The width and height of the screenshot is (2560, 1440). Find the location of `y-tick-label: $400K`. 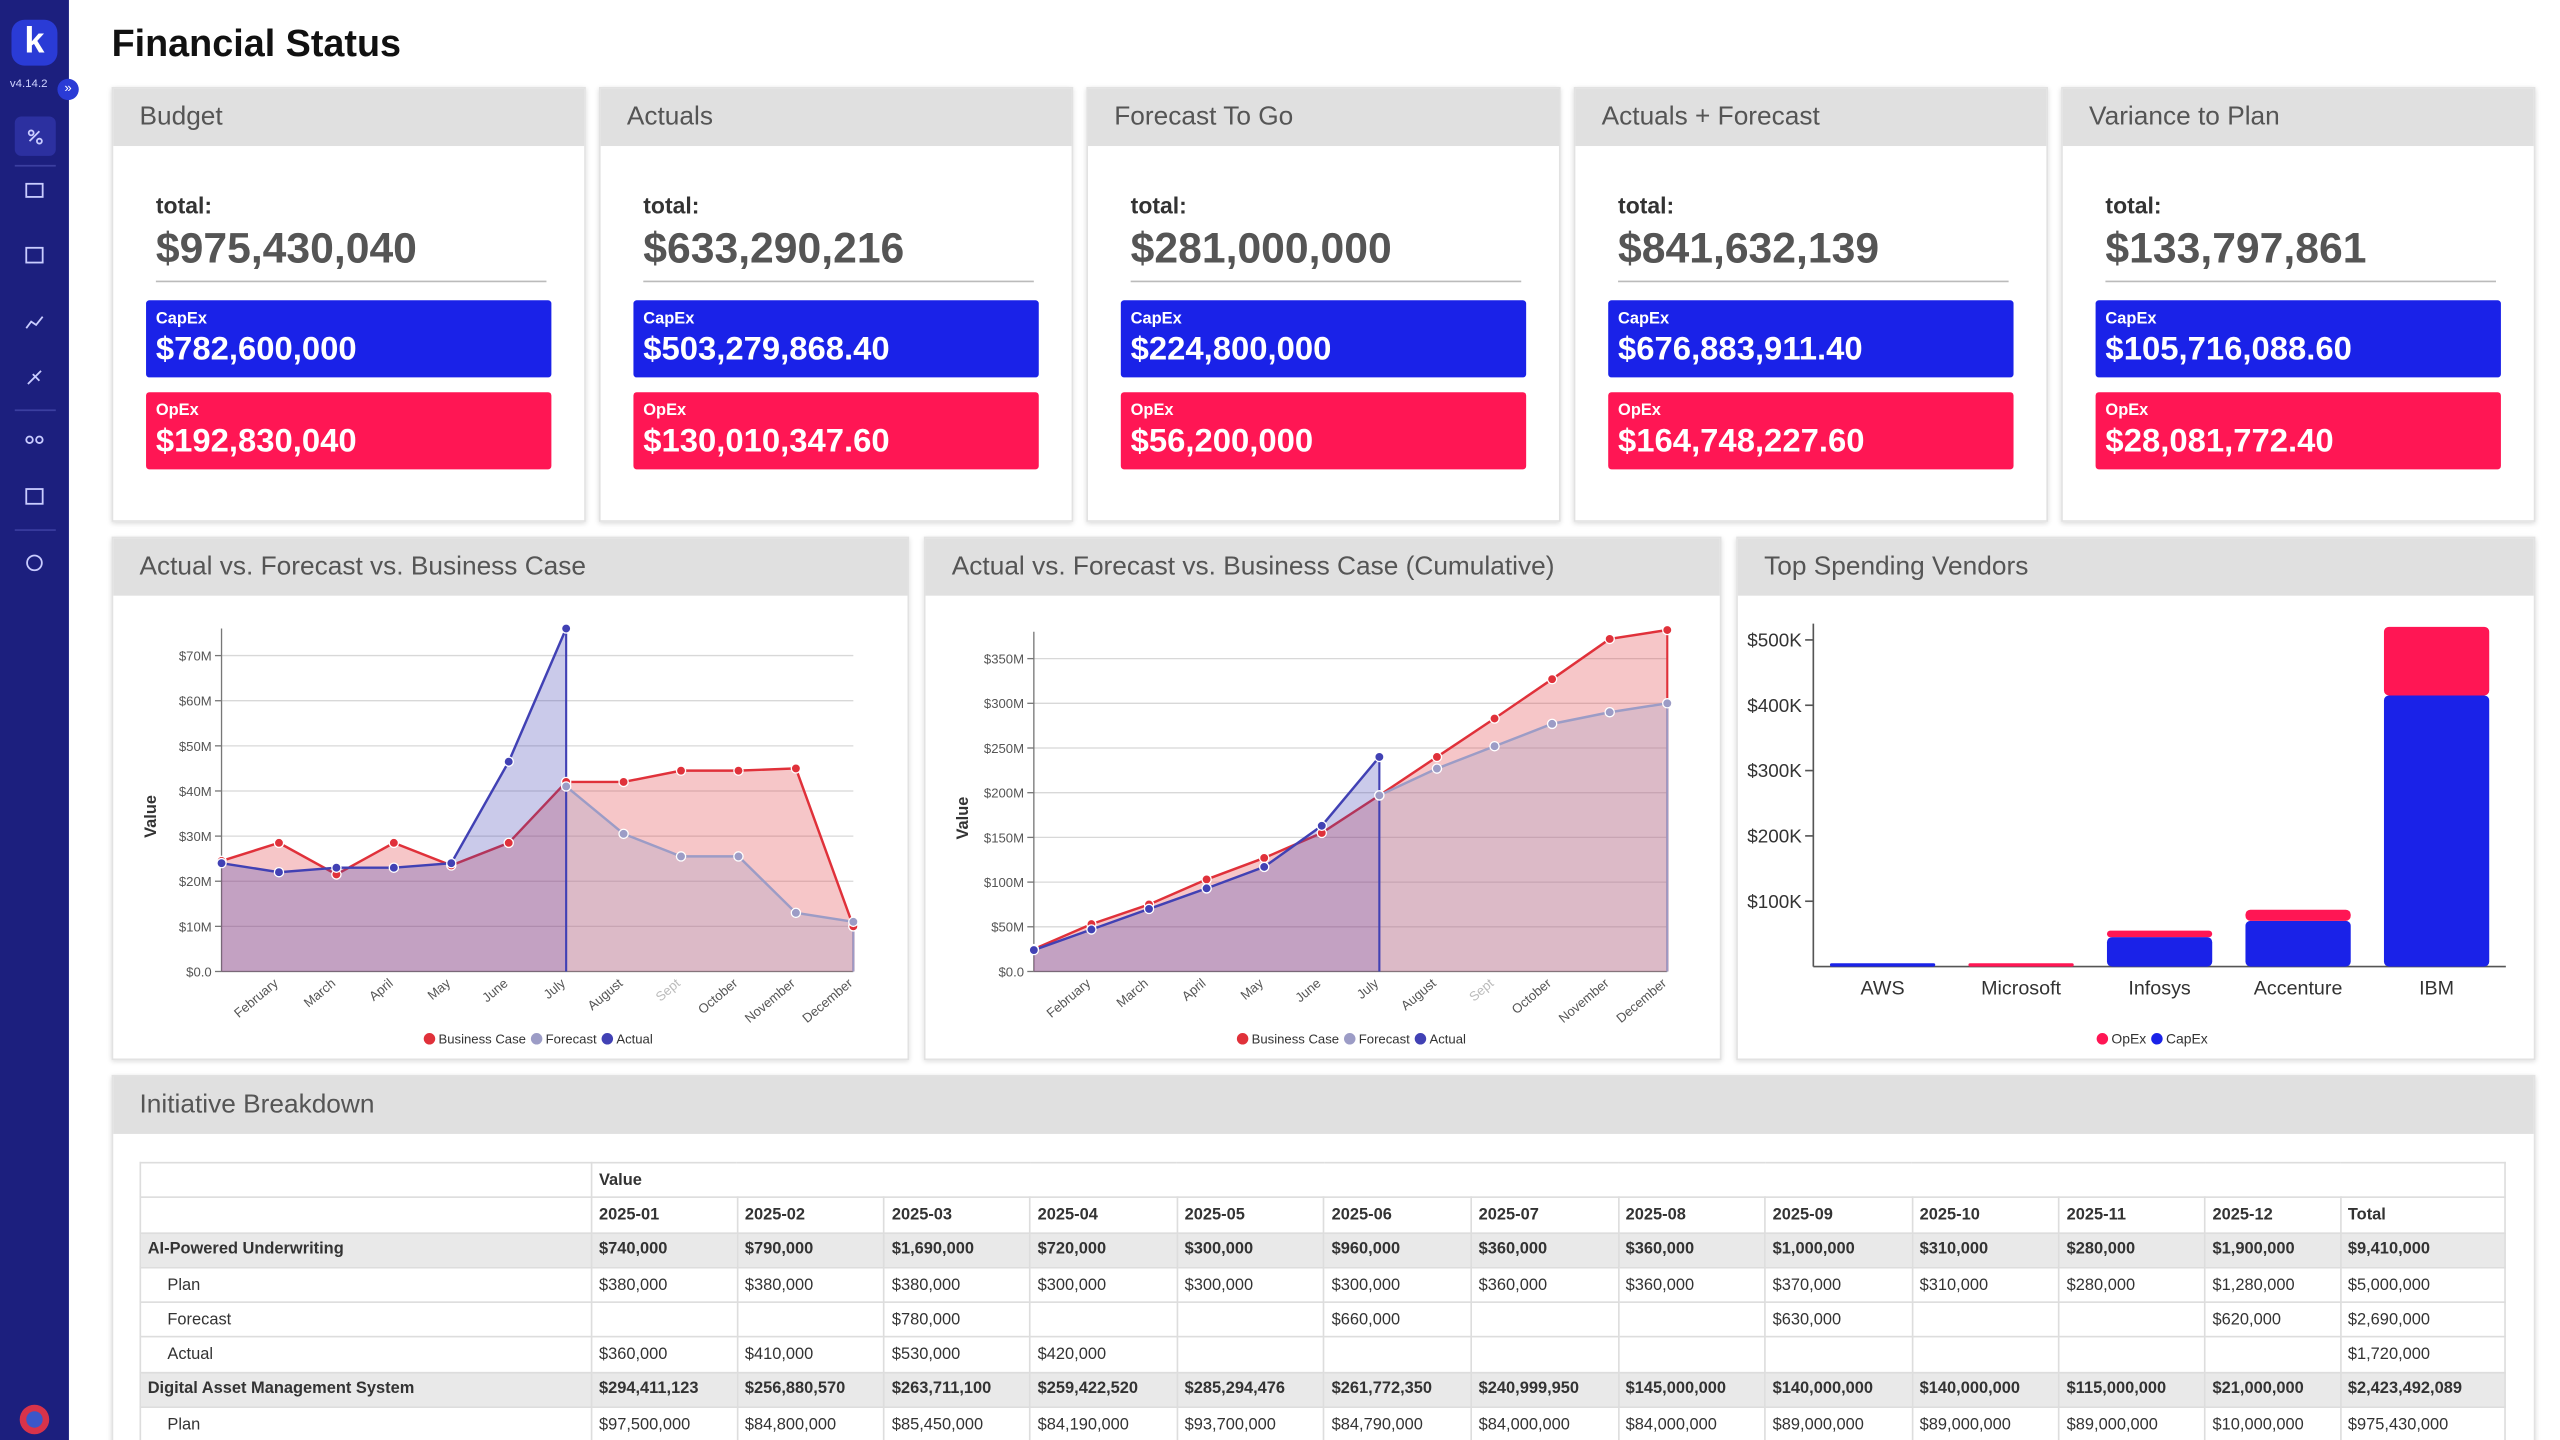

y-tick-label: $400K is located at coordinates (1774, 705).